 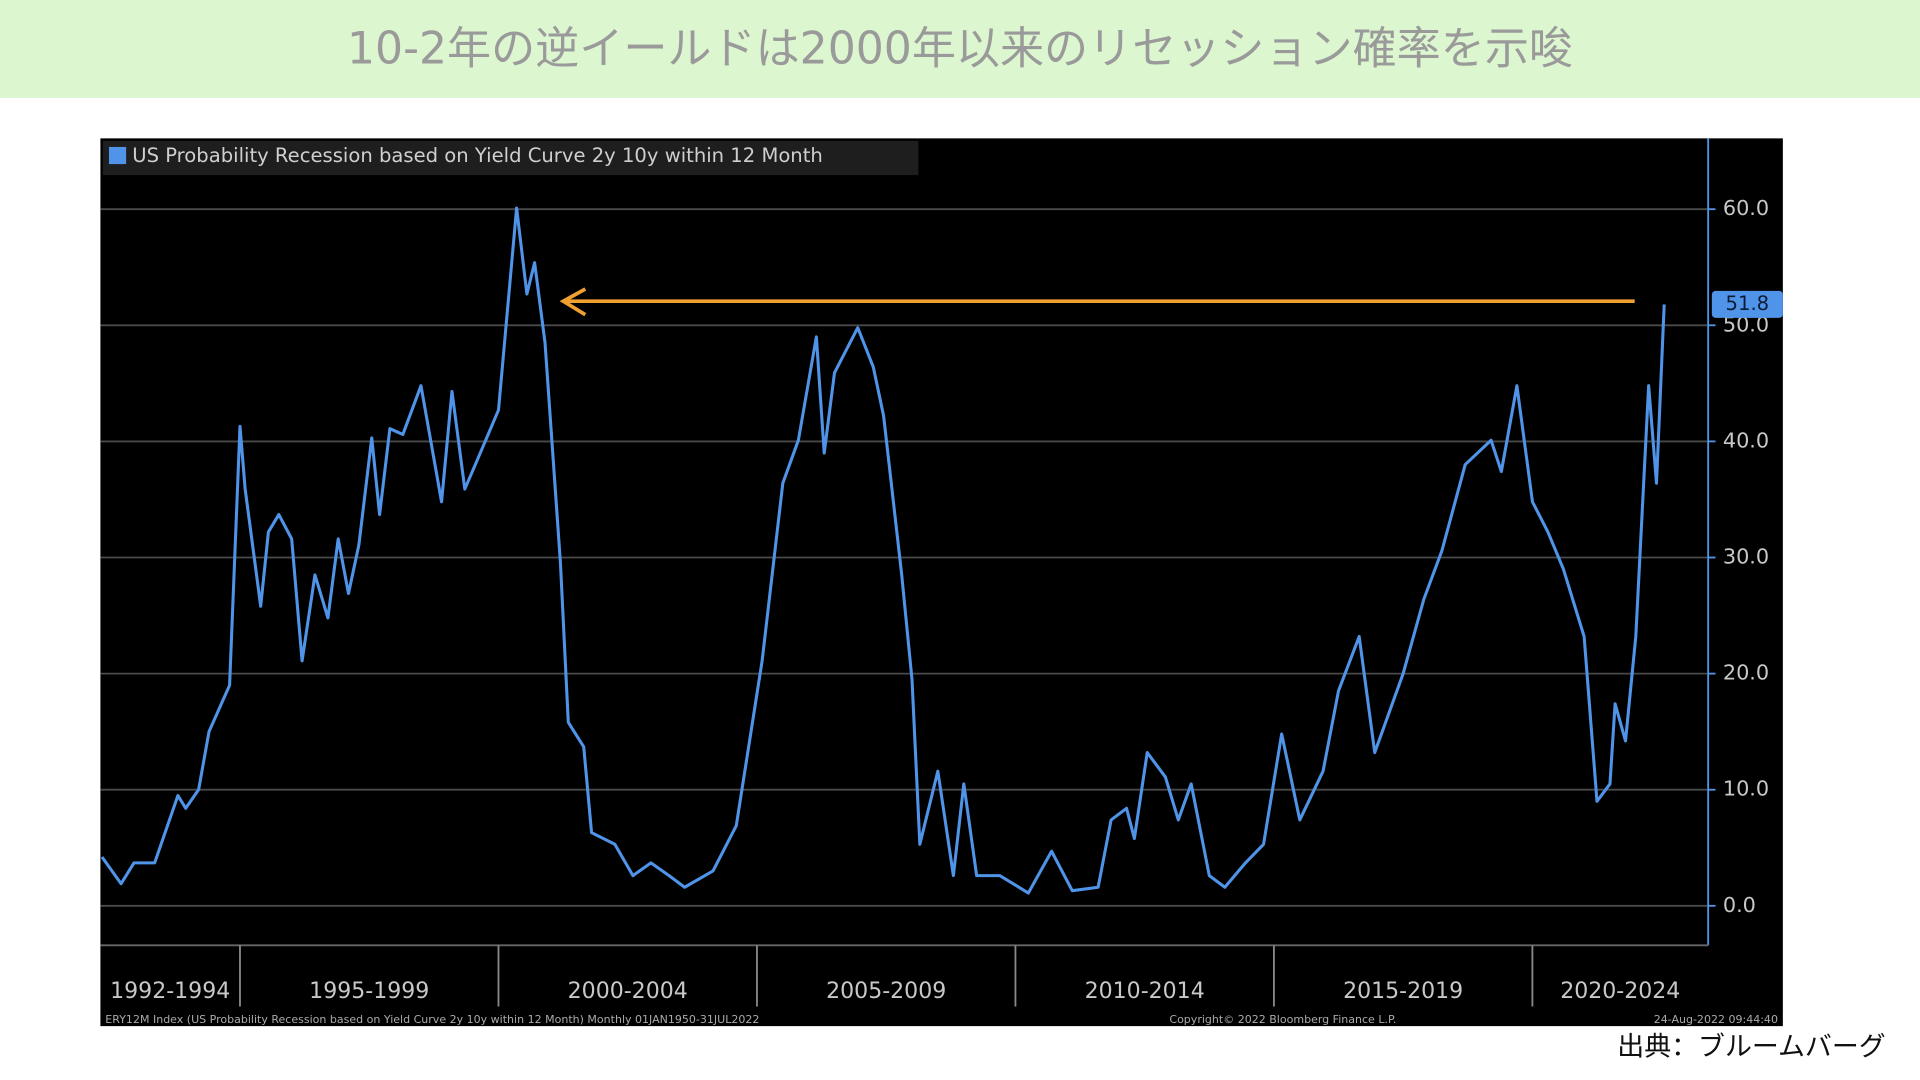 What do you see at coordinates (369, 991) in the screenshot?
I see `x-period-label: 1995-1999` at bounding box center [369, 991].